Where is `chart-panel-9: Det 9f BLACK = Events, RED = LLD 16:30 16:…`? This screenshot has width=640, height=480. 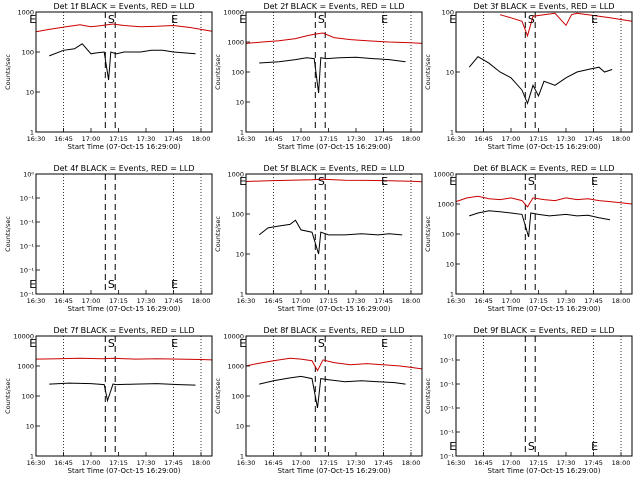 chart-panel-9: Det 9f BLACK = Events, RED = LLD 16:30 16:… is located at coordinates (528, 400).